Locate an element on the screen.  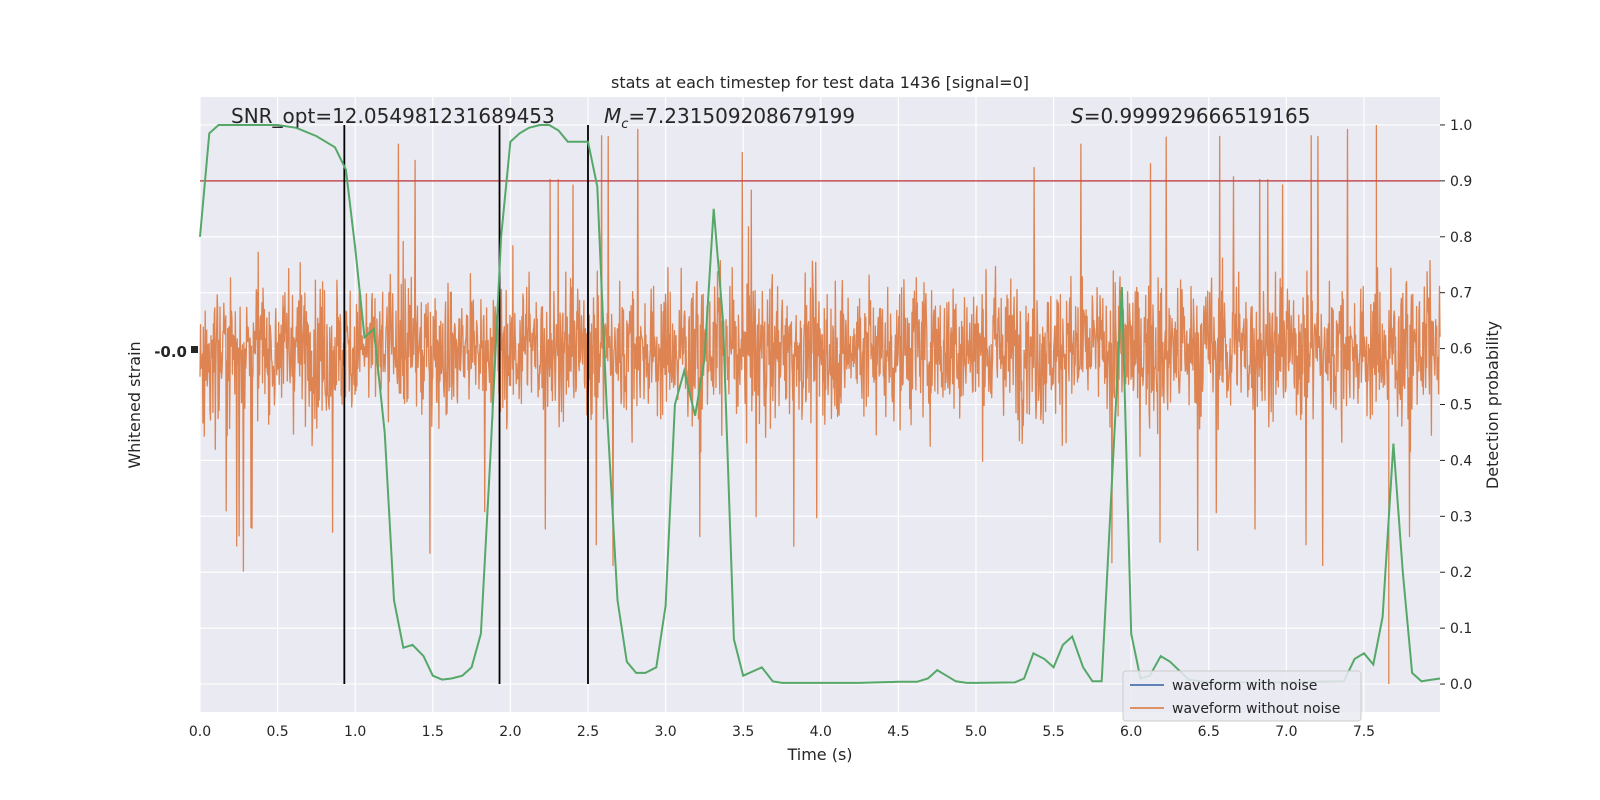
left-axis-clutter: -0.0 is located at coordinates (176, 352).